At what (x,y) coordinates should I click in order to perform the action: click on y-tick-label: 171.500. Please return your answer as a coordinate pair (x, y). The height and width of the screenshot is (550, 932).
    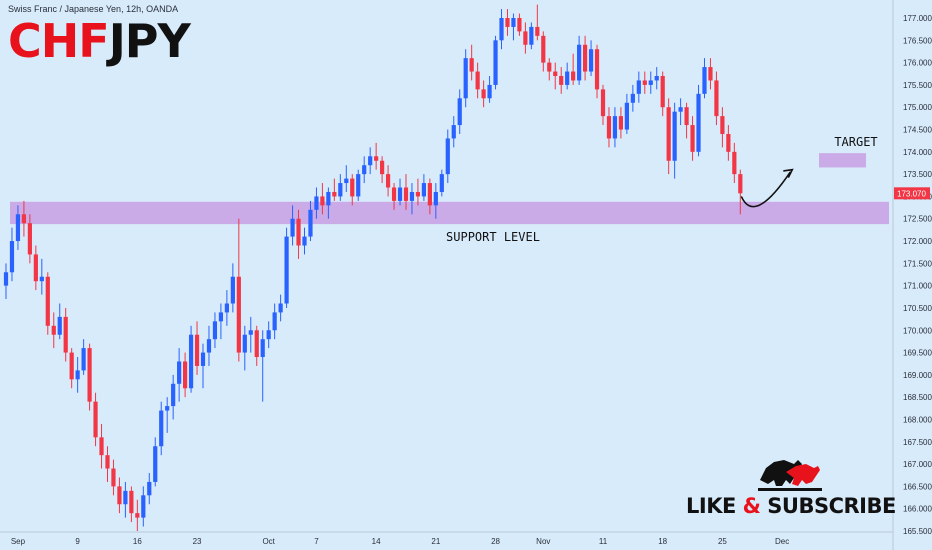
    Looking at the image, I should click on (917, 263).